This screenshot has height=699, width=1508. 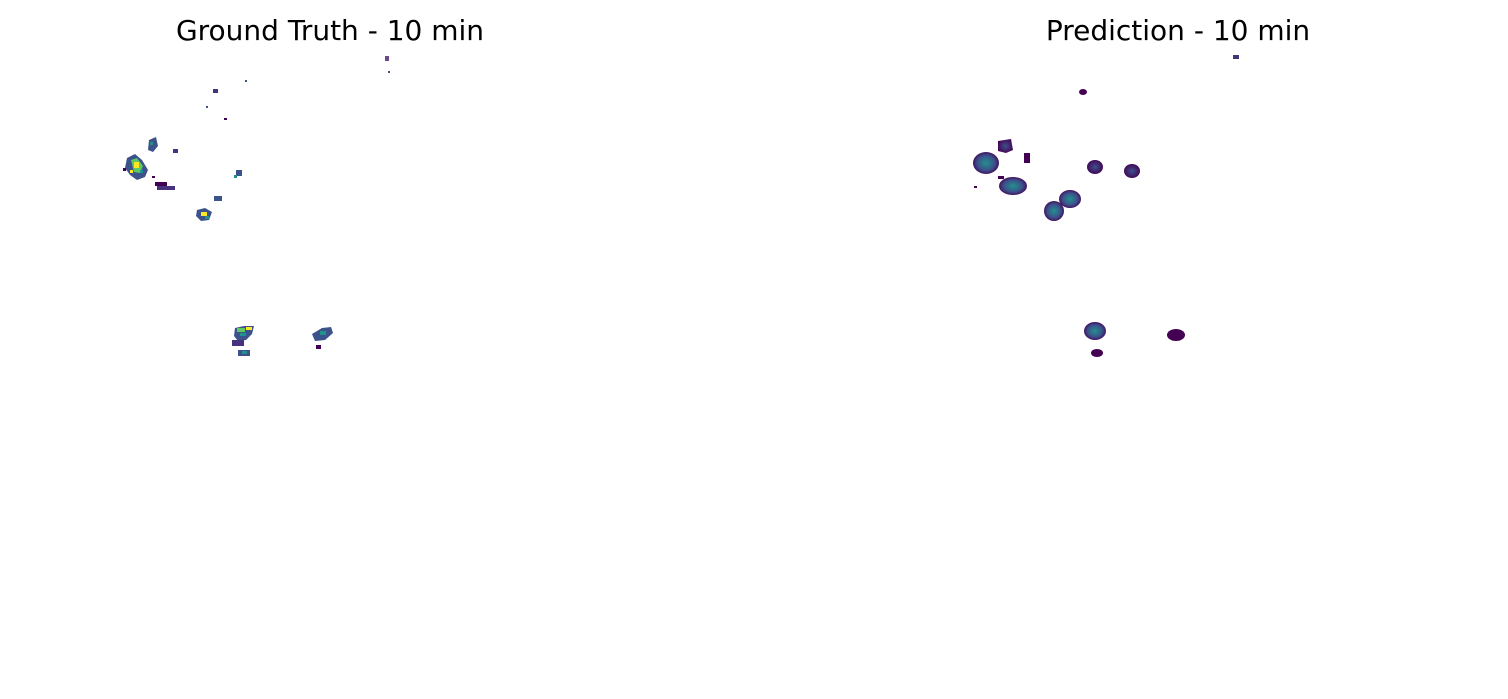 I want to click on pred-echo-left-cluster, so click(x=1056, y=180).